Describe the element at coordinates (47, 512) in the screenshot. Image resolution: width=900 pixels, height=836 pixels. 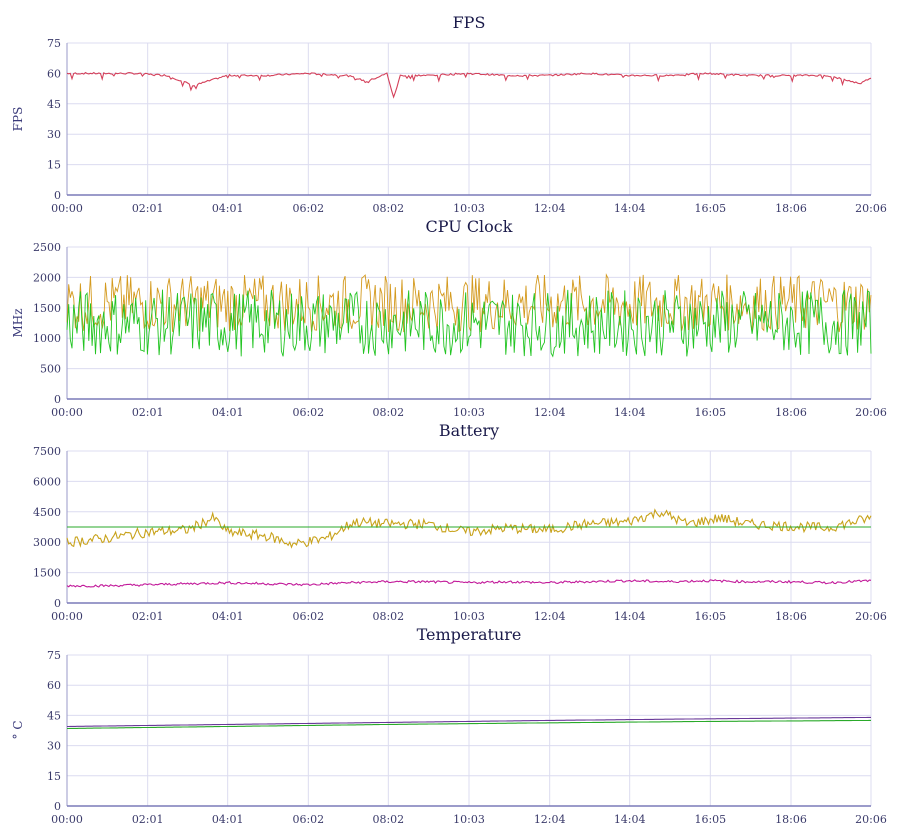
I see `y-tick-label: 4500` at that location.